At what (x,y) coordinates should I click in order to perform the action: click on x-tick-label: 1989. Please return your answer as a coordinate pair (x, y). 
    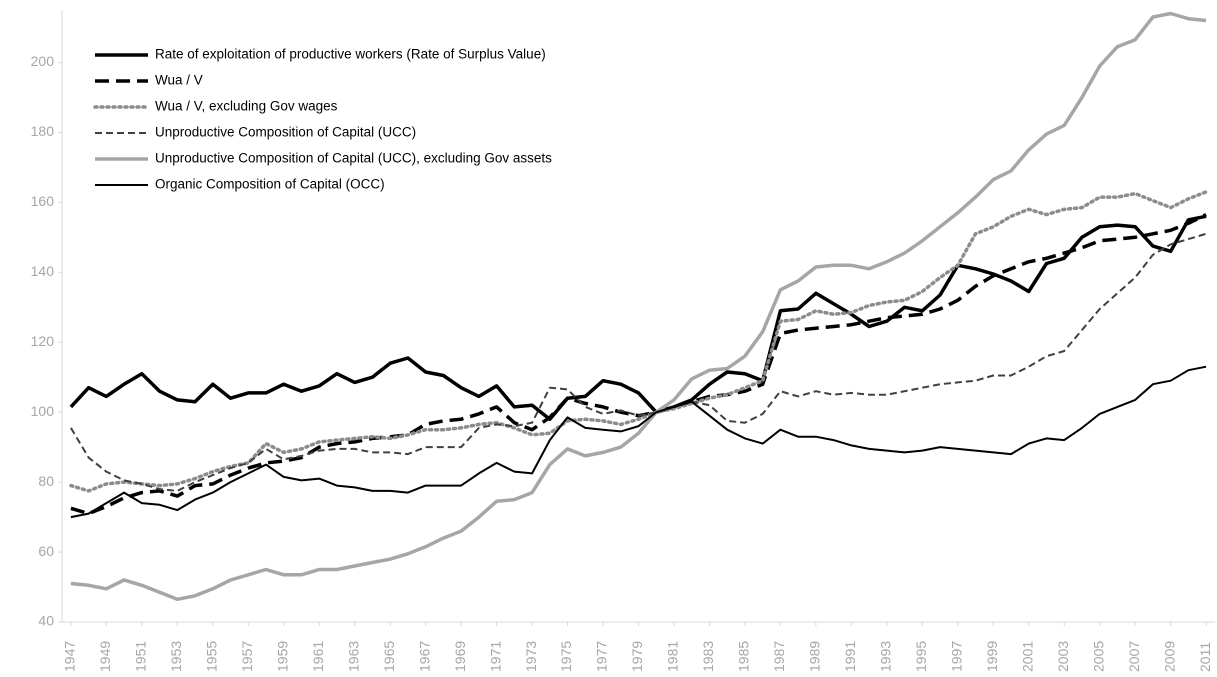
    Looking at the image, I should click on (815, 656).